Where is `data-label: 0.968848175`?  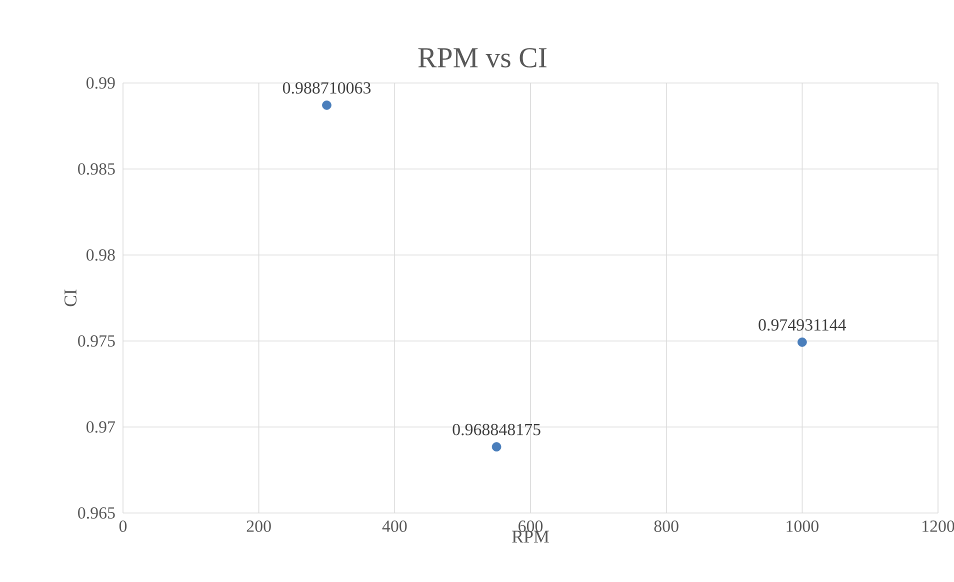 data-label: 0.968848175 is located at coordinates (496, 430).